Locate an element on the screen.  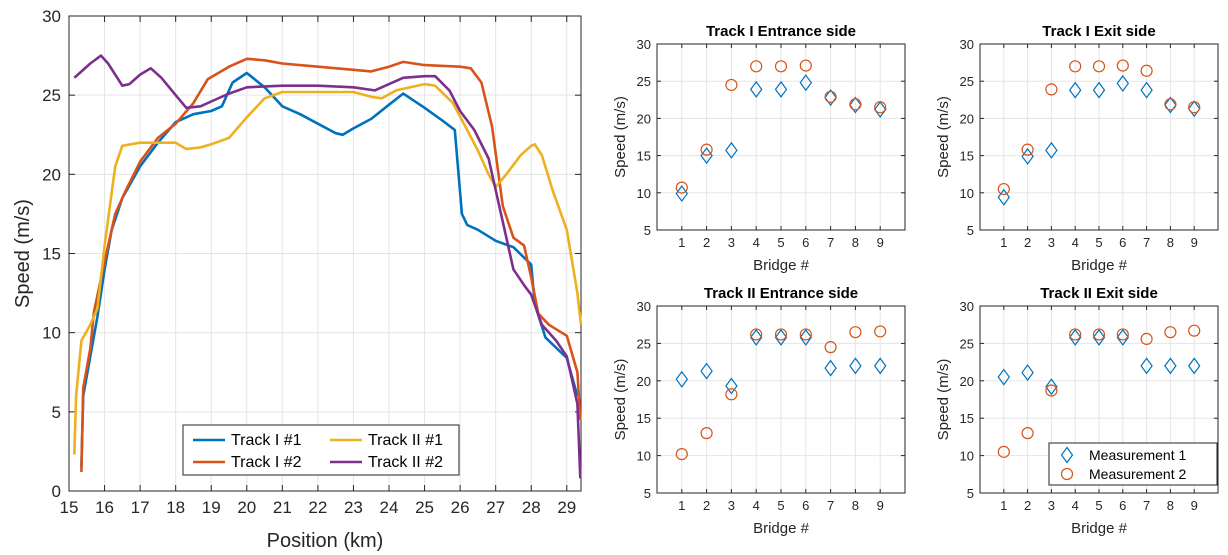
panel-title: Track II Exit side is located at coordinates (1099, 293).